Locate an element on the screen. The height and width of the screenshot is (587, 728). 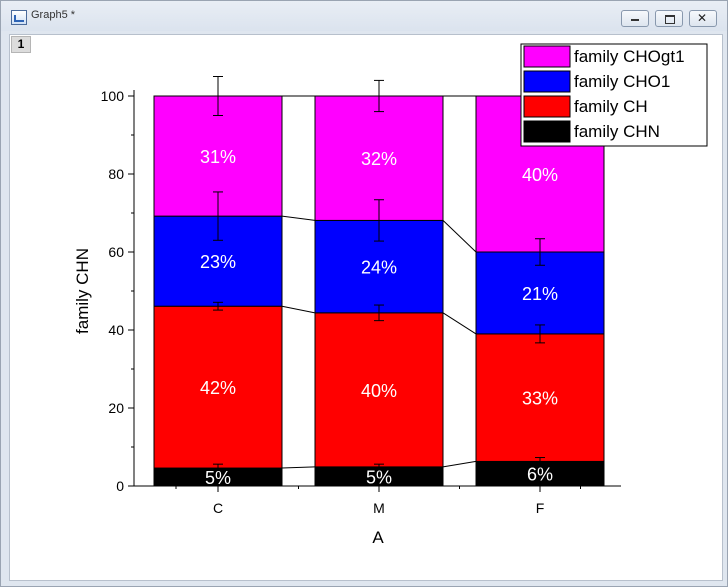
title-bar: Graph5 * ✕ is located at coordinates (364, 16).